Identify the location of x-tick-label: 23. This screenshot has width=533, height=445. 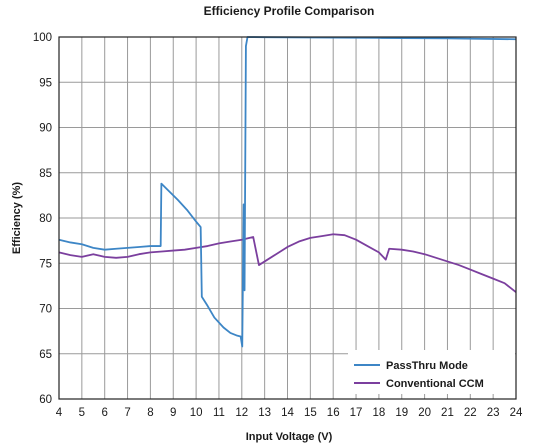
(493, 413).